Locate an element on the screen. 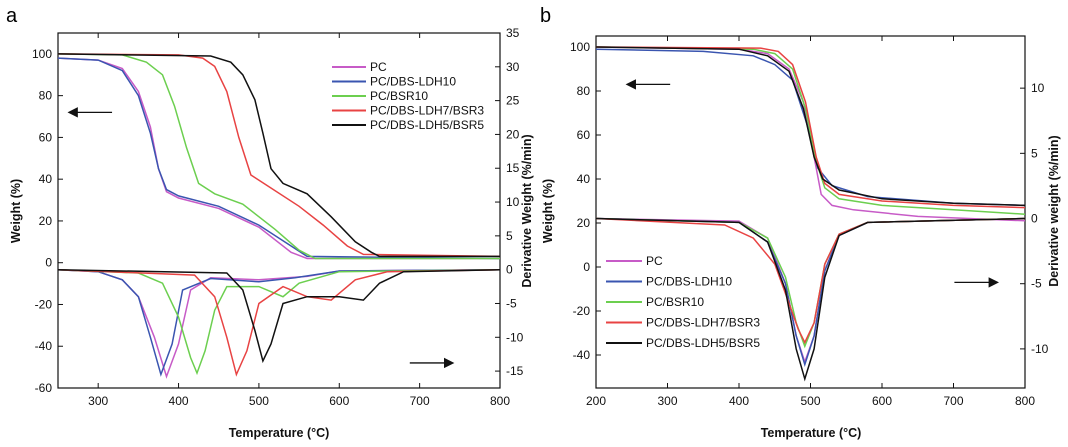 Image resolution: width=1068 pixels, height=447 pixels. y-tick-label: -60 is located at coordinates (44, 388).